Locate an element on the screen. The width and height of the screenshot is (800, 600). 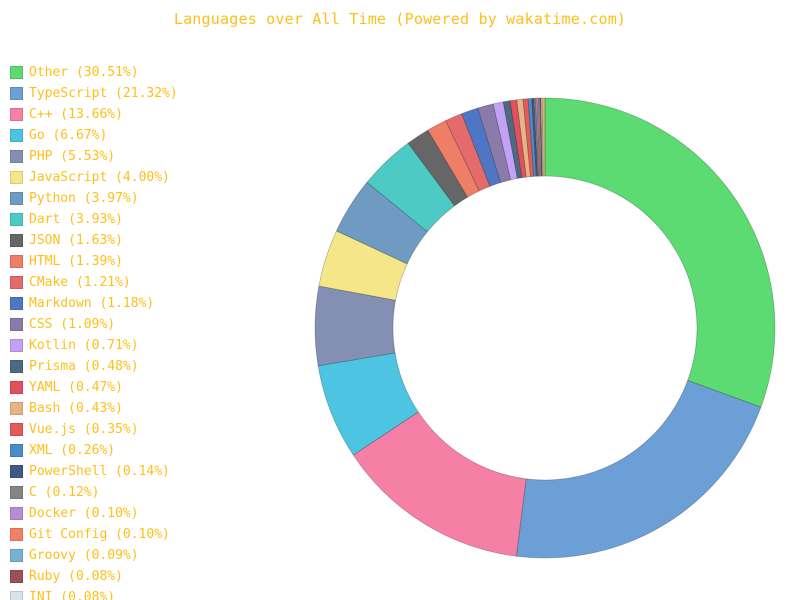
donut-slice-c- is located at coordinates (439, 484).